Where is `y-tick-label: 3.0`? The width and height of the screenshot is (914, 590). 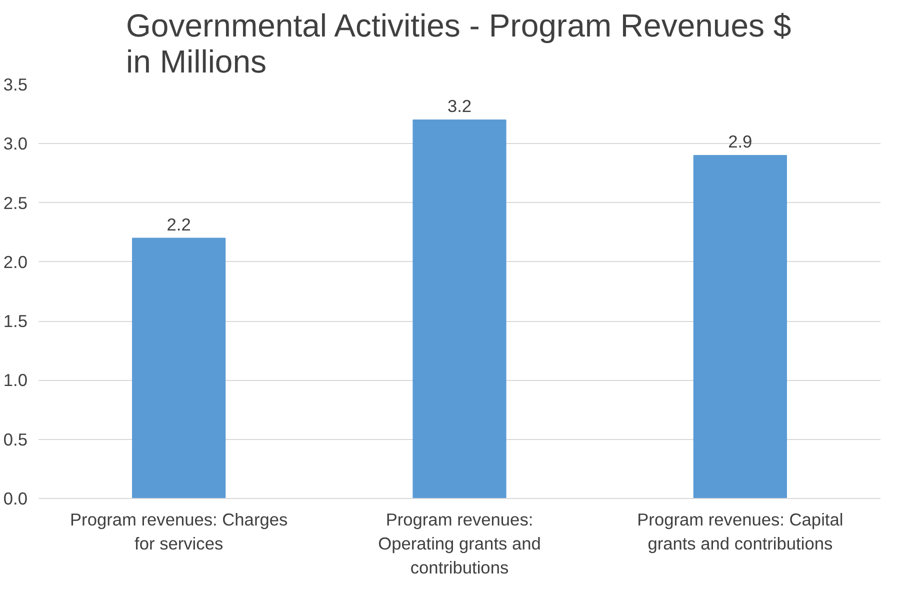 y-tick-label: 3.0 is located at coordinates (15, 144).